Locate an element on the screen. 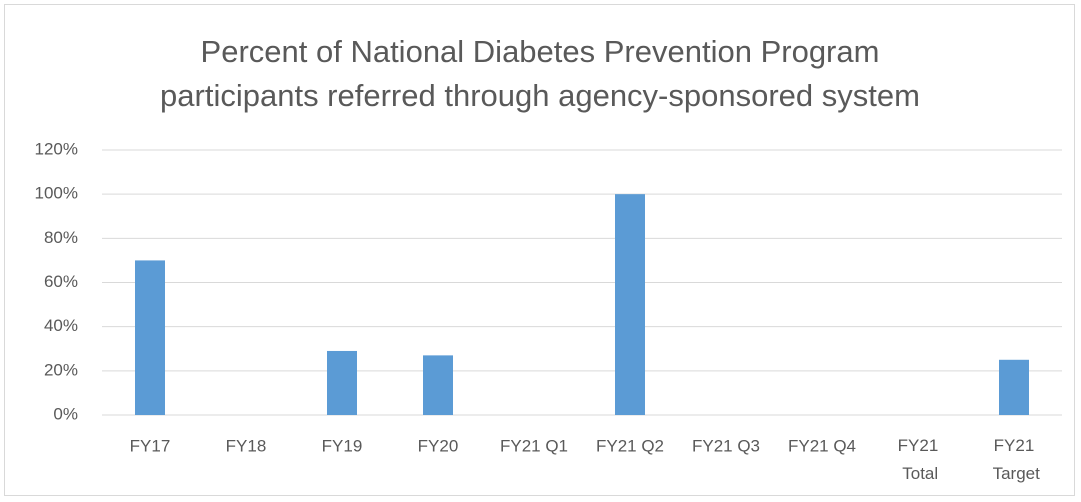 This screenshot has height=502, width=1081. x-tick-label: FY21 Target is located at coordinates (1014, 459).